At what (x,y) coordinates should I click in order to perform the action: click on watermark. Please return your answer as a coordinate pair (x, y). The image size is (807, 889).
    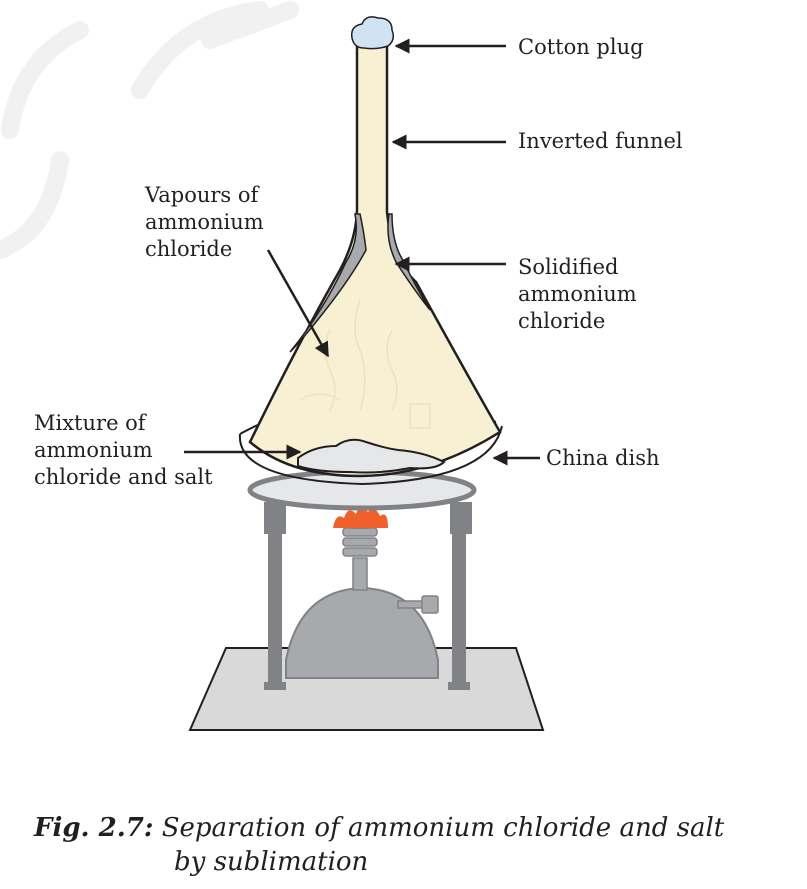
    Looking at the image, I should click on (149, 130).